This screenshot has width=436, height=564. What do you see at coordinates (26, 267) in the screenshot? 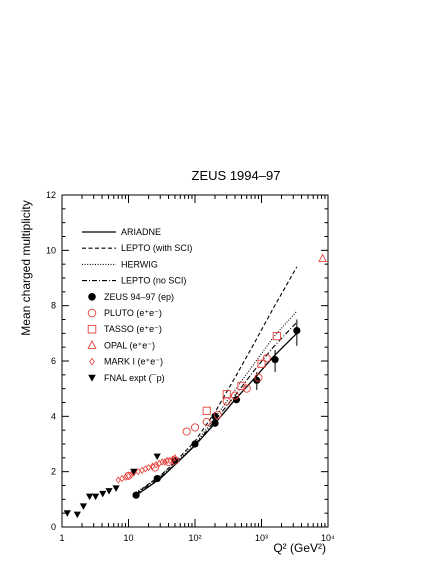
I see `y-axis-label: Mean charged multiplicity` at bounding box center [26, 267].